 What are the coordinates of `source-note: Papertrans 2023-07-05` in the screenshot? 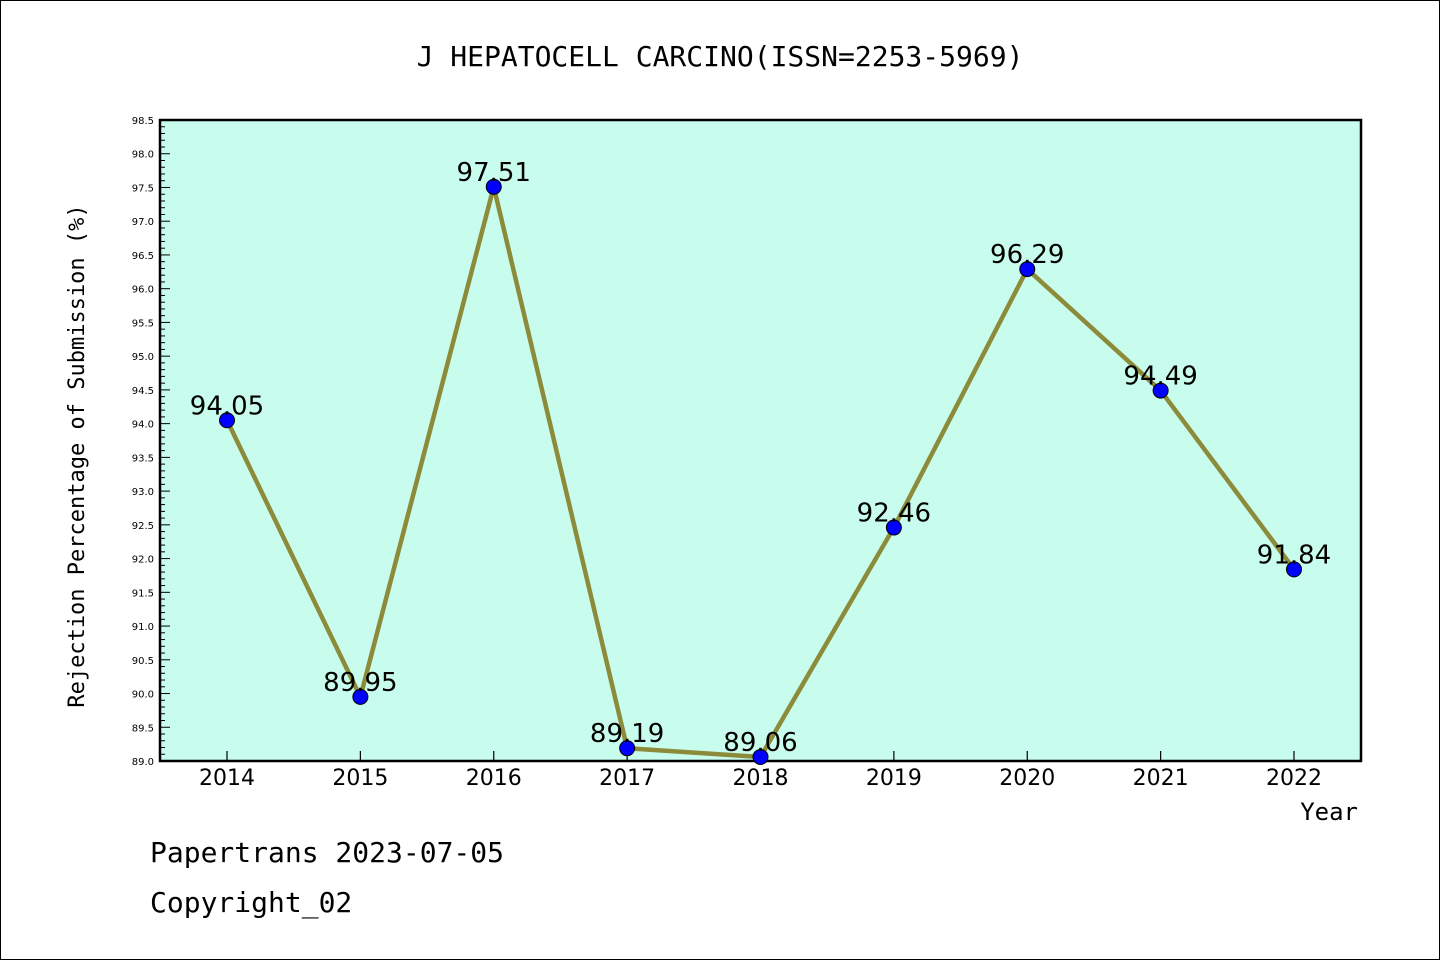 It's located at (327, 852).